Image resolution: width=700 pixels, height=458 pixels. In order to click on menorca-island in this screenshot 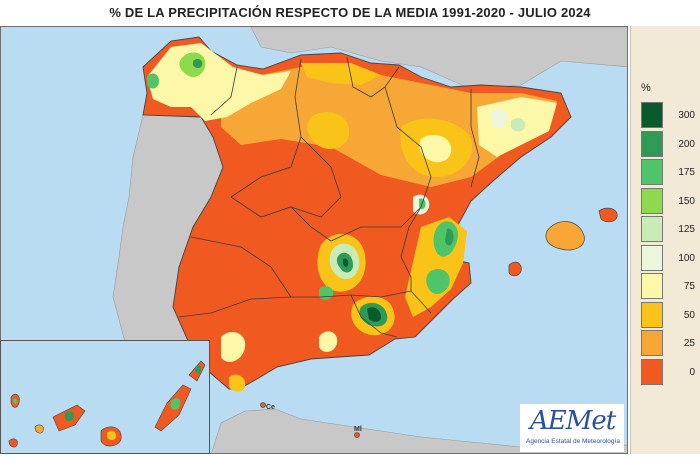, I will do `click(608, 215)`.